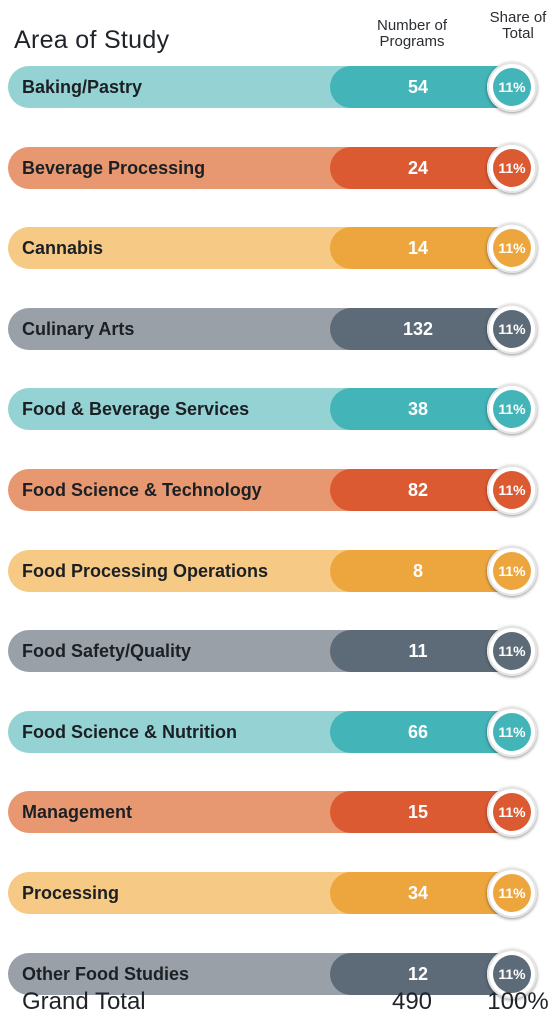  What do you see at coordinates (142, 490) in the screenshot?
I see `area-of-study-label: Food Science & Technology` at bounding box center [142, 490].